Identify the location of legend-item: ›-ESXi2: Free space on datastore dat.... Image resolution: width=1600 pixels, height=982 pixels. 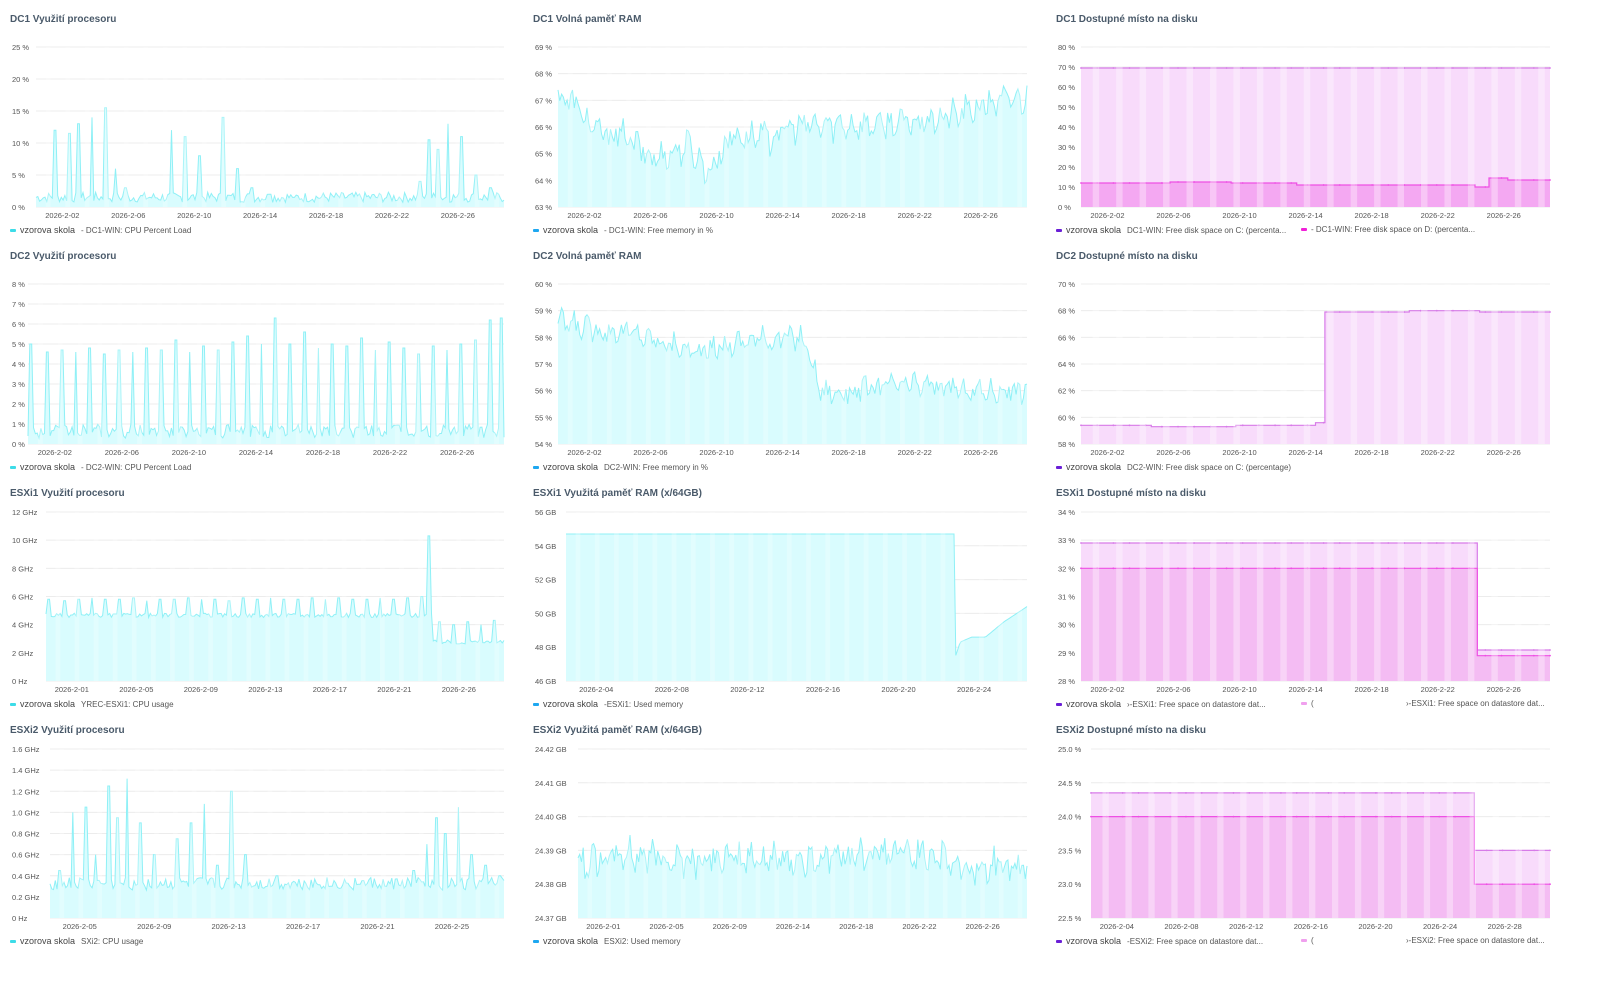
(1475, 941).